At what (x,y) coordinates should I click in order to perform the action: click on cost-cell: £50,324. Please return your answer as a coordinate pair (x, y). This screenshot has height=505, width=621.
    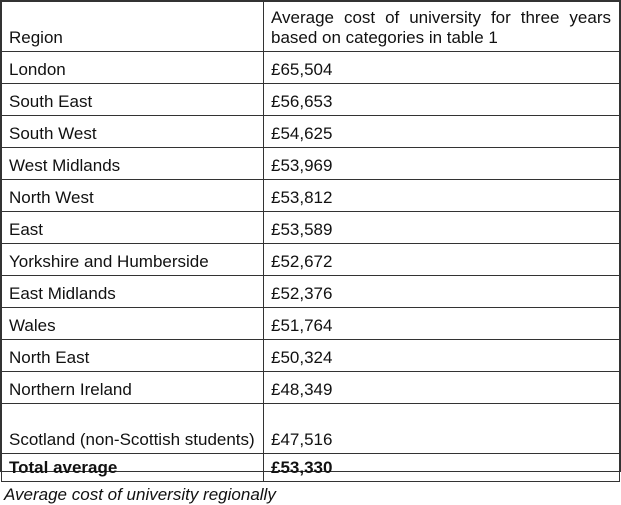
    Looking at the image, I should click on (441, 355).